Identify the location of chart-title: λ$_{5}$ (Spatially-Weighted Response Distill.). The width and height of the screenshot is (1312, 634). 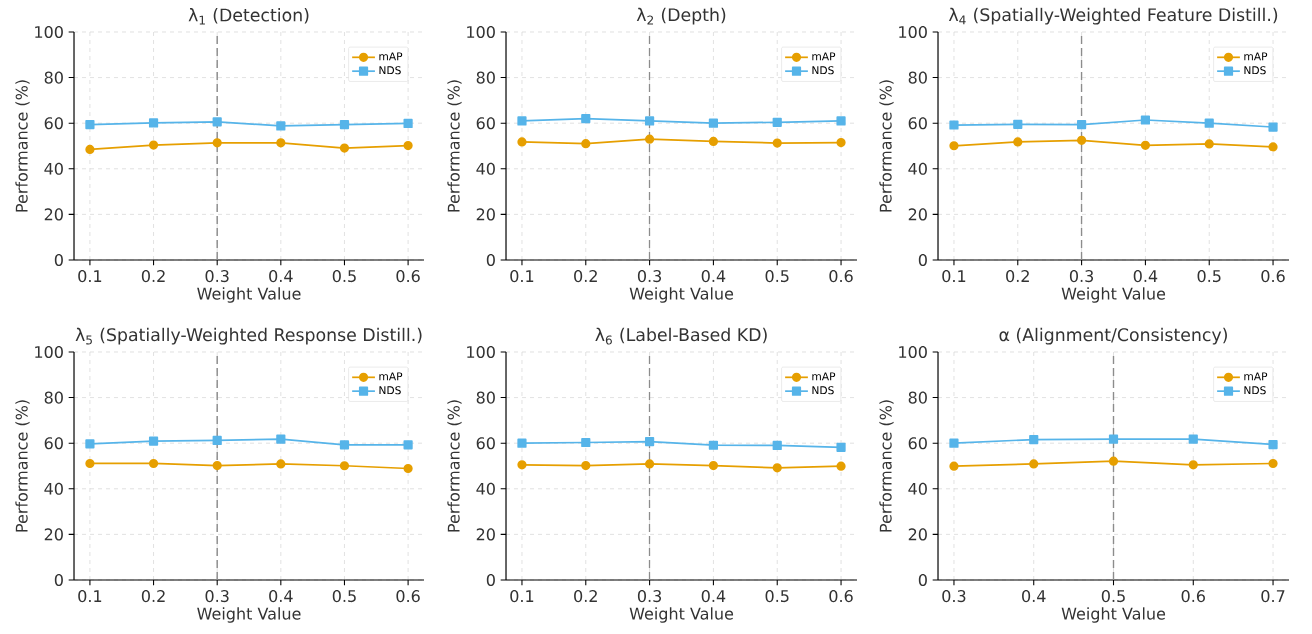
(248, 336).